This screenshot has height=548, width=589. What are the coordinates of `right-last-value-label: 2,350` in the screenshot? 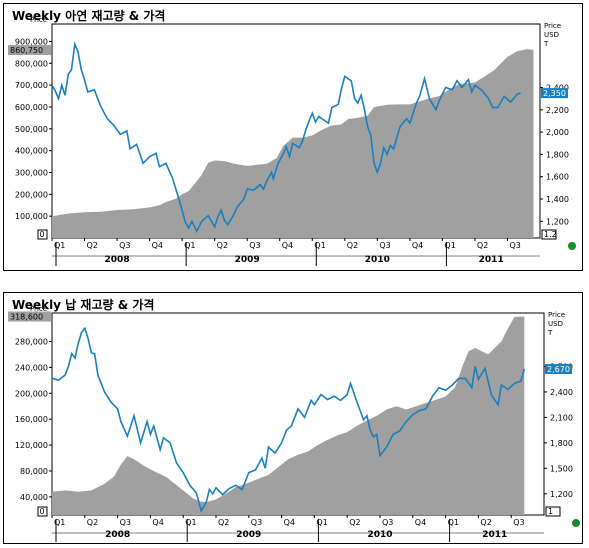 It's located at (554, 93).